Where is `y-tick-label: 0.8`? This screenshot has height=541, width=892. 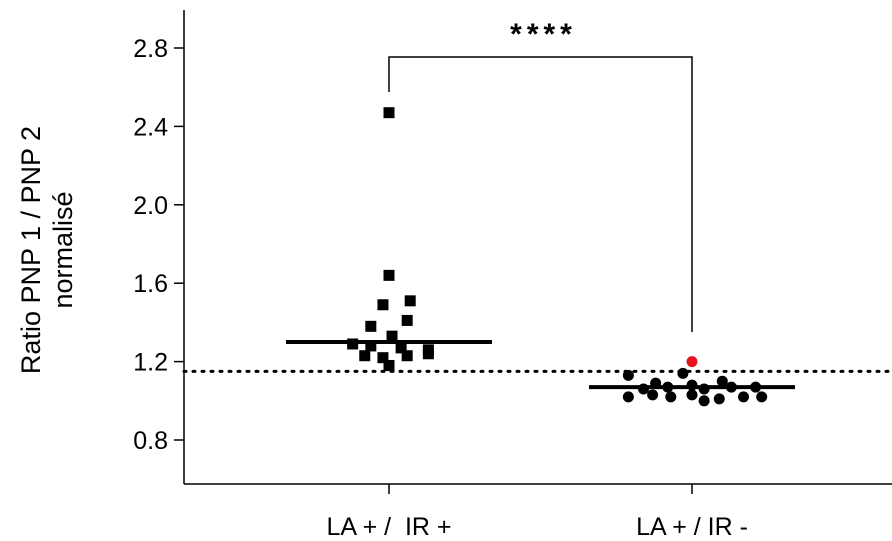
y-tick-label: 0.8 is located at coordinates (150, 441).